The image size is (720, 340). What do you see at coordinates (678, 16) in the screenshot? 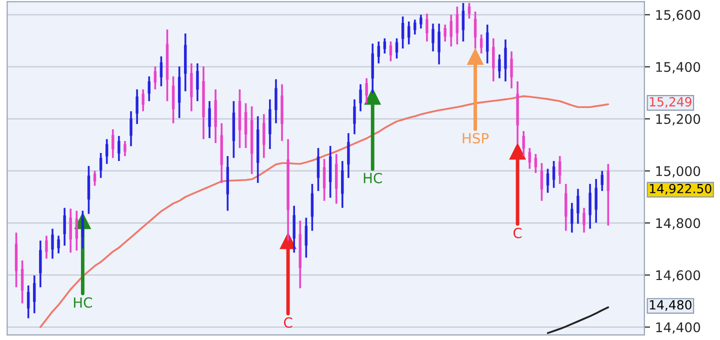
I see `y-tick-label: 15,600` at bounding box center [678, 16].